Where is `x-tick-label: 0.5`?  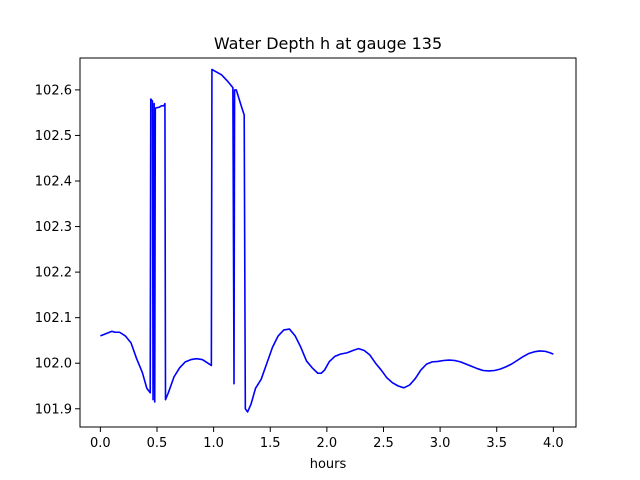 x-tick-label: 0.5 is located at coordinates (157, 443).